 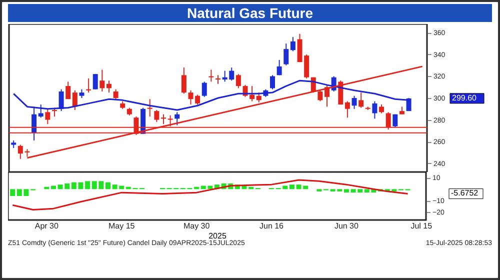 What do you see at coordinates (217, 236) in the screenshot?
I see `x-axis-title: 2025` at bounding box center [217, 236].